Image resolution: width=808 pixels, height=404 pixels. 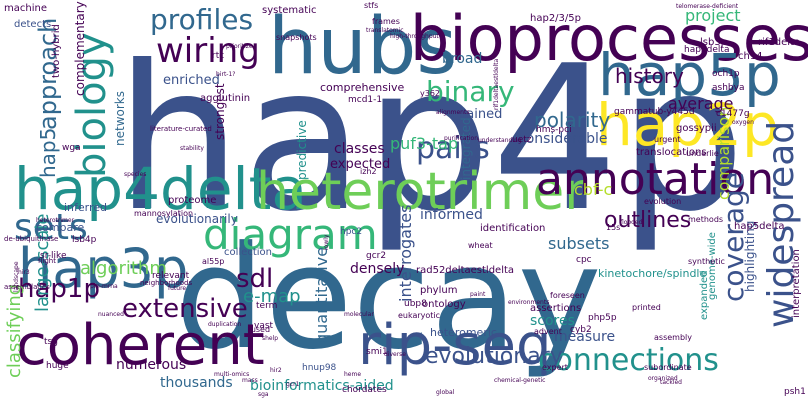 I want to click on cloud-word: profiles, so click(x=202, y=19).